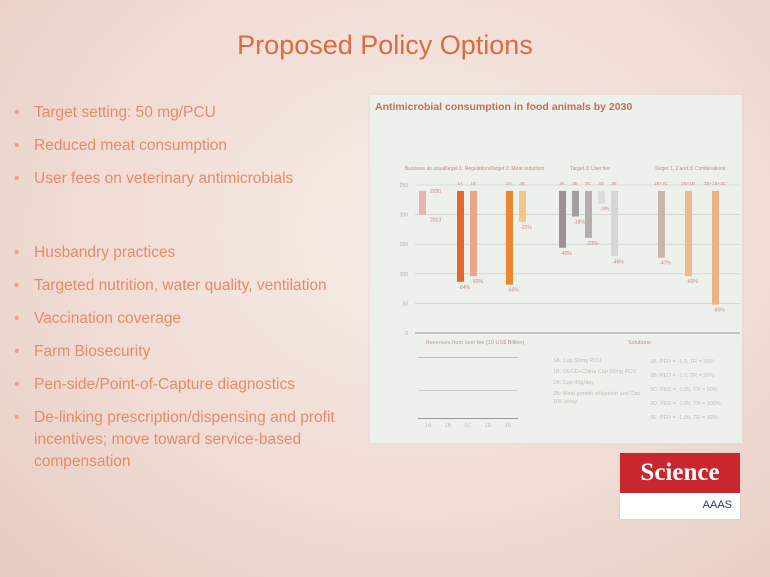 Image resolution: width=770 pixels, height=577 pixels. I want to click on reduction-label: -18%, so click(579, 222).